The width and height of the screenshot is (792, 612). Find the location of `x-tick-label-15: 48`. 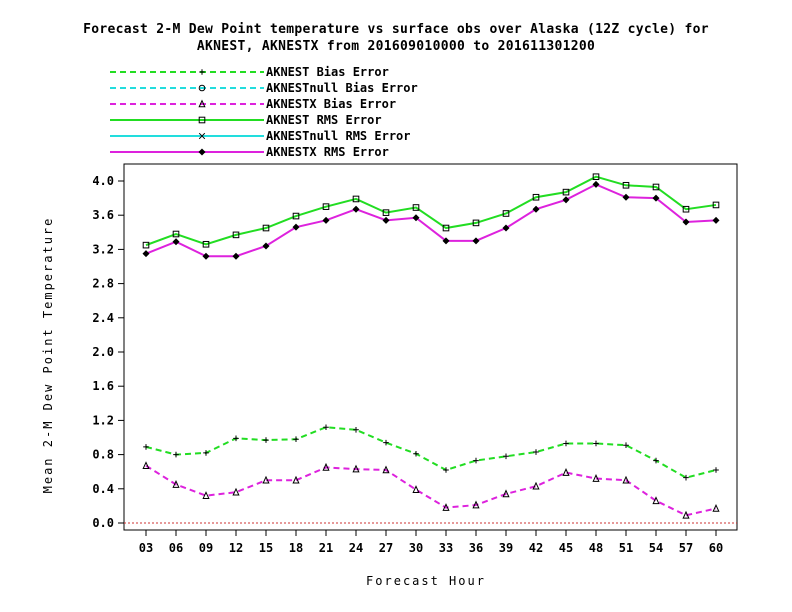

x-tick-label-15: 48 is located at coordinates (596, 548).